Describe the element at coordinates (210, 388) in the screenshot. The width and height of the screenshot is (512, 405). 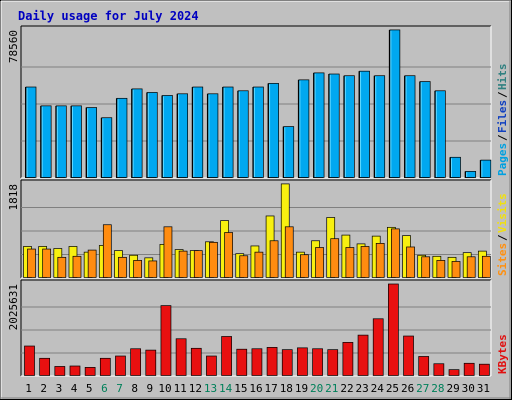
I see `day-label: 13` at that location.